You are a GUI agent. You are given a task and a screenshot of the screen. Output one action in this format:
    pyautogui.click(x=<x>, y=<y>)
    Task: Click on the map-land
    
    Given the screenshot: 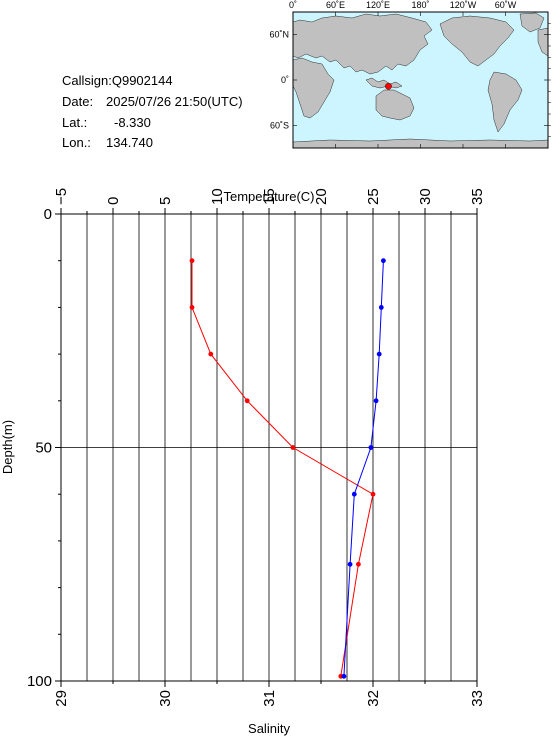 What is the action you would take?
    pyautogui.click(x=420, y=80)
    